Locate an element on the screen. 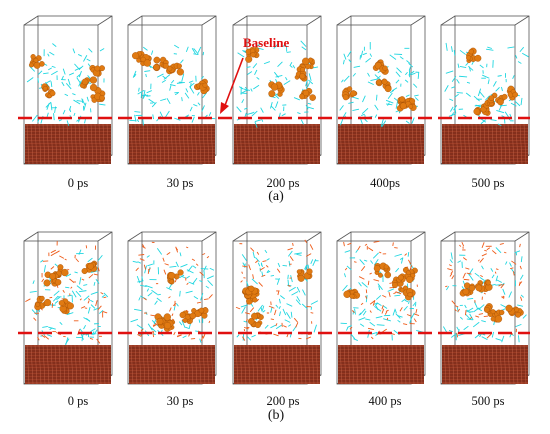 This screenshot has height=434, width=550. time-label-b-3: 400 ps is located at coordinates (385, 401).